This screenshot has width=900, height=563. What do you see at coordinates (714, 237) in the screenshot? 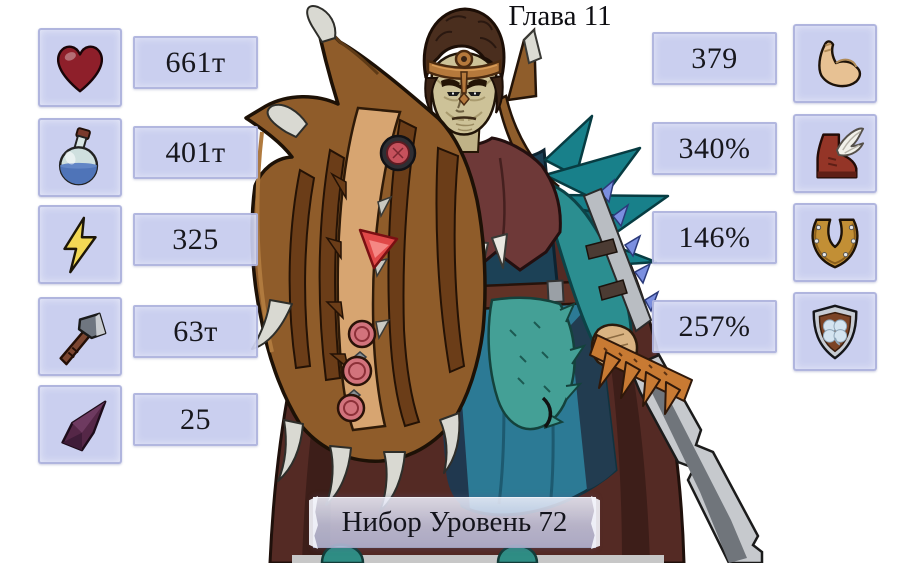
I see `luck-value: 146%` at bounding box center [714, 237].